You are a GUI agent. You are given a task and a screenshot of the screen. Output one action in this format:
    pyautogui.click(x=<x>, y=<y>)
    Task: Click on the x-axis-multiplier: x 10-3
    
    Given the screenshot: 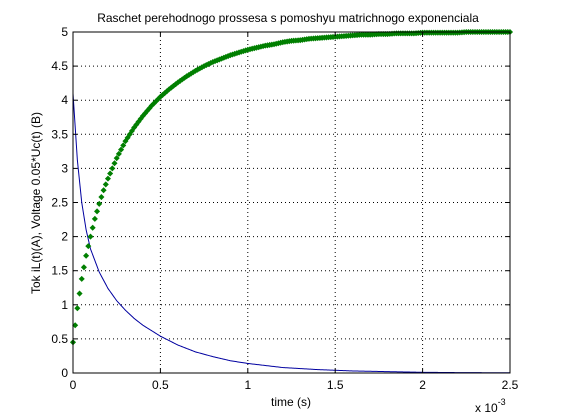 What is the action you would take?
    pyautogui.click(x=490, y=406)
    